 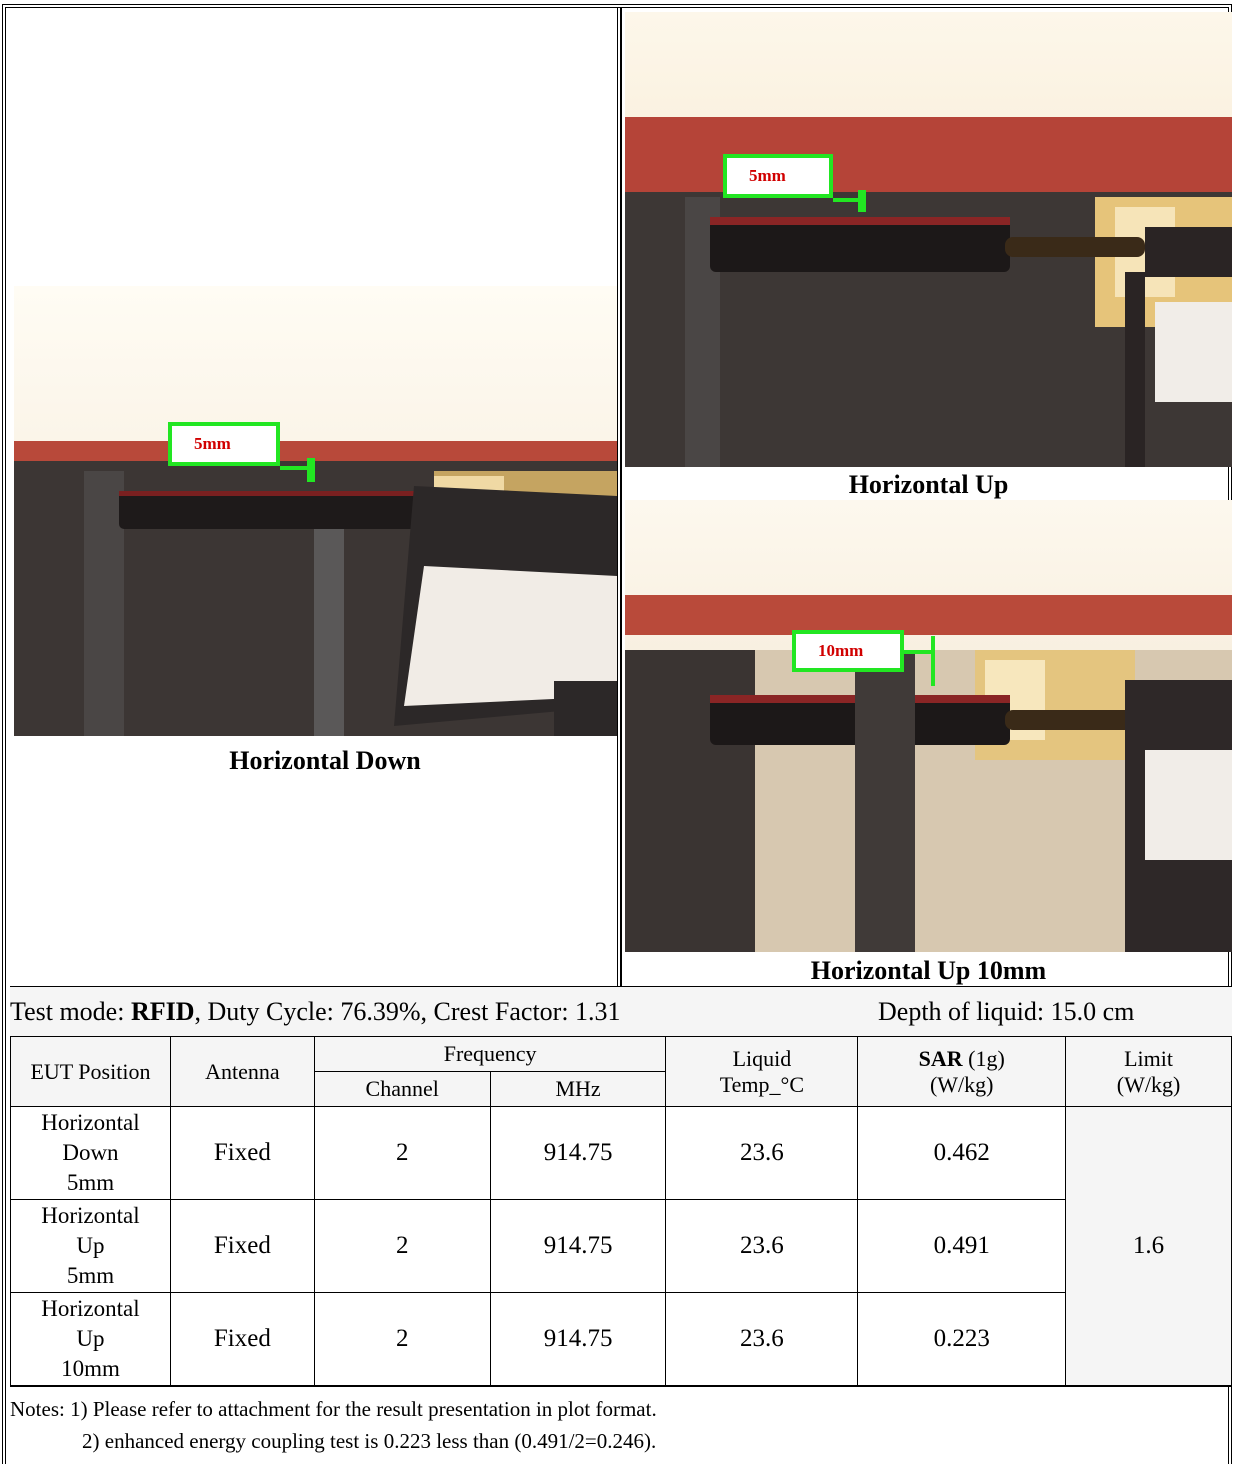 I want to click on caption-horizontal-up-10mm: Horizontal Up 10mm, so click(x=928, y=970).